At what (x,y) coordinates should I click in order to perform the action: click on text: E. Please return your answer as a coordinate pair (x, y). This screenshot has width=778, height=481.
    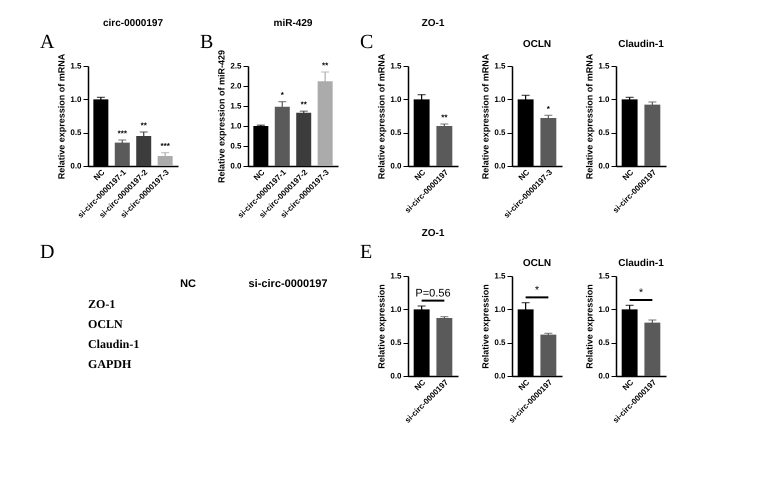
    Looking at the image, I should click on (366, 252).